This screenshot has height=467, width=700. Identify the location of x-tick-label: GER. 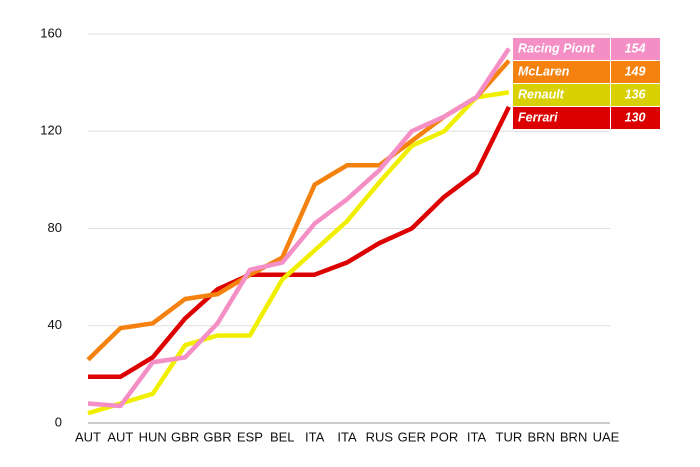
(412, 436).